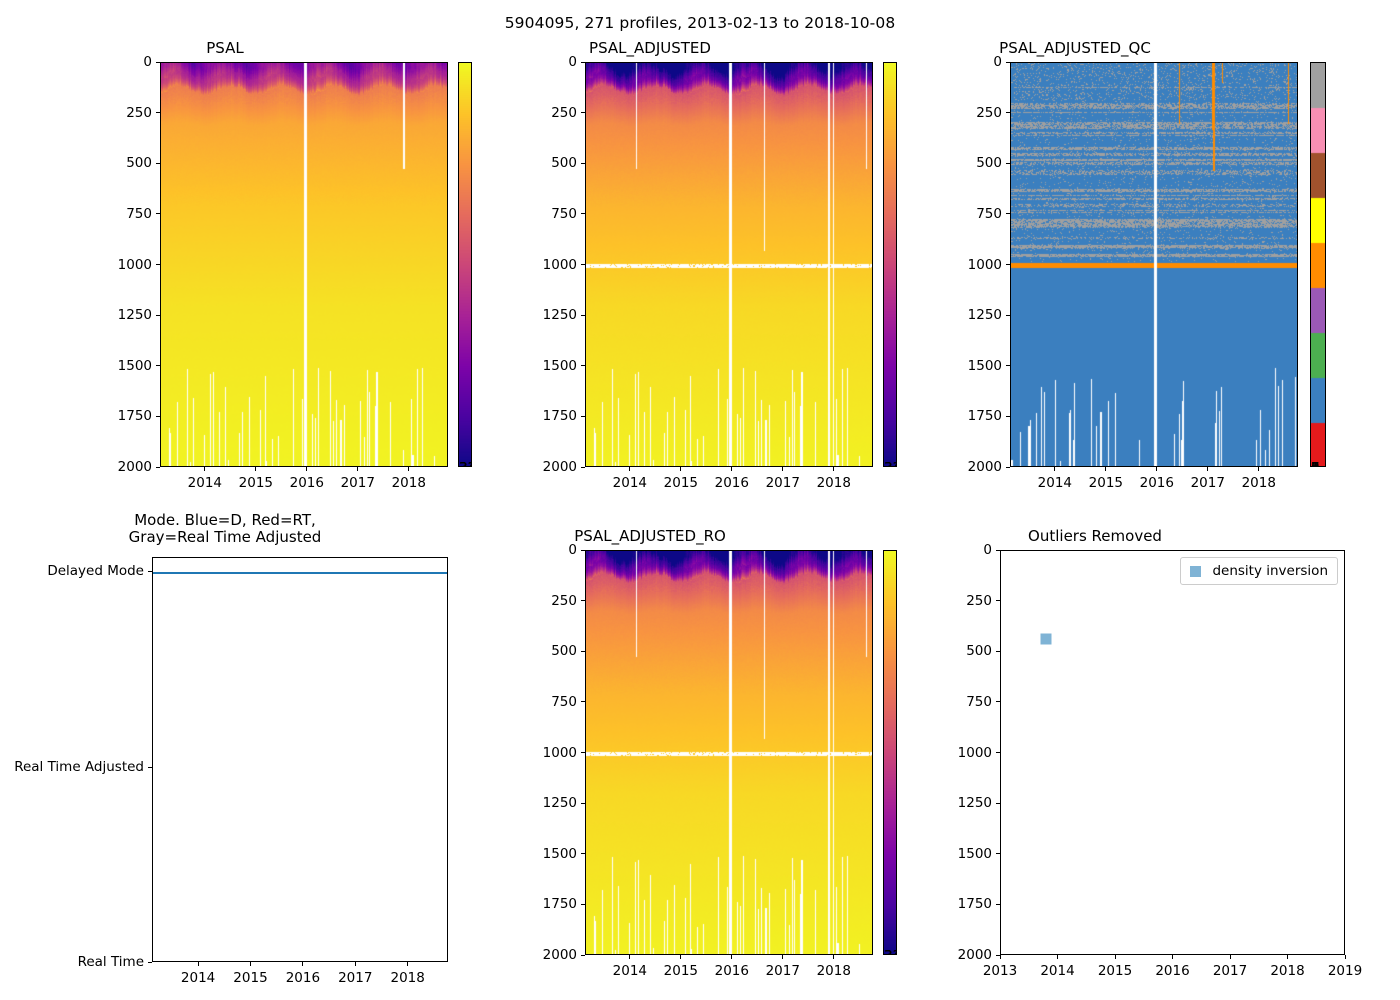  Describe the element at coordinates (110, 962) in the screenshot. I see `y-tick-label: Real Time` at that location.